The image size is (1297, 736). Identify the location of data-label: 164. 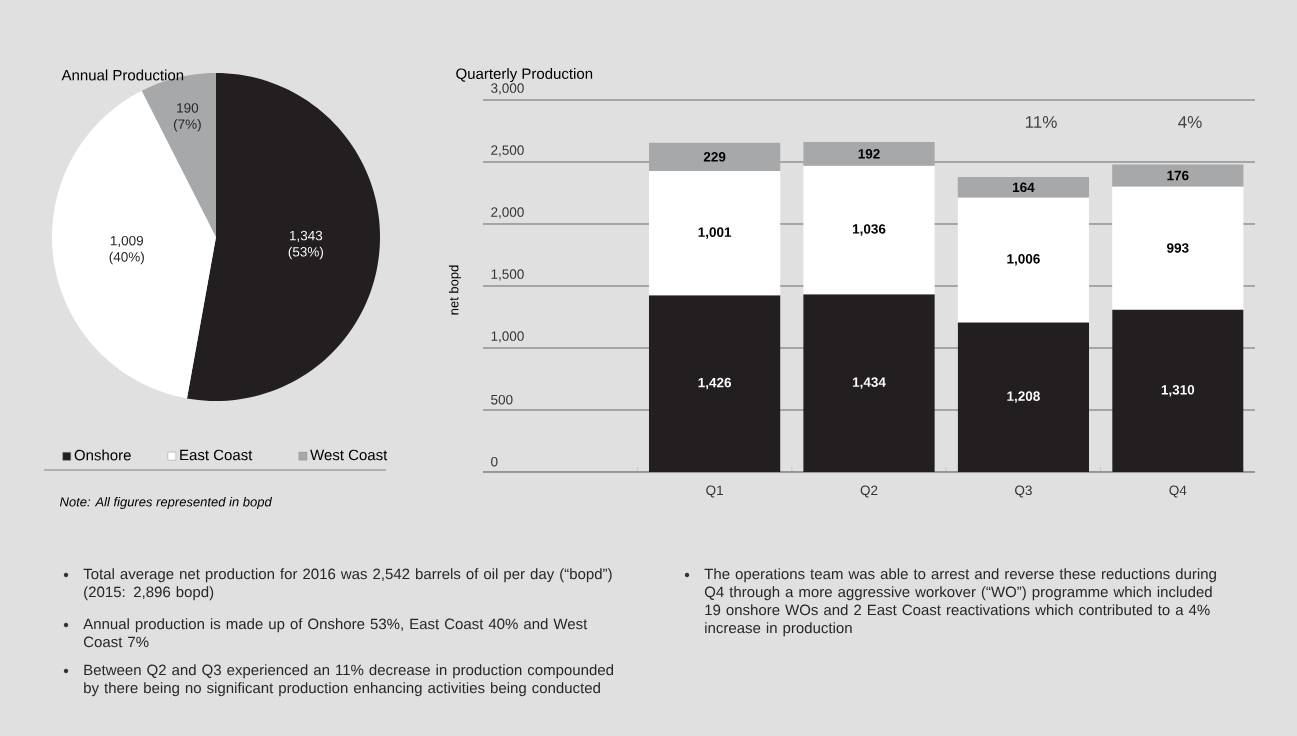
(1024, 187).